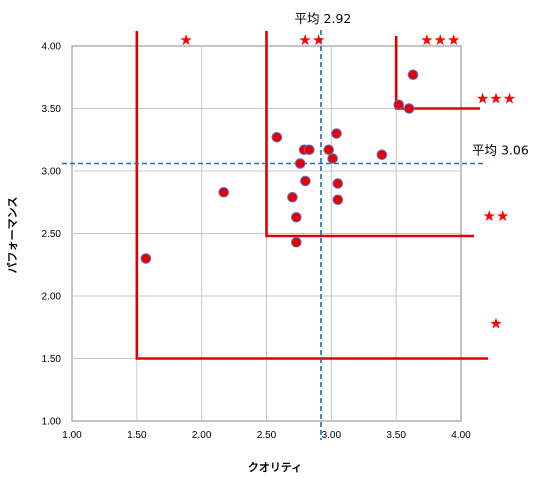 This screenshot has height=480, width=550. I want to click on x-tick-label: 3.50, so click(396, 435).